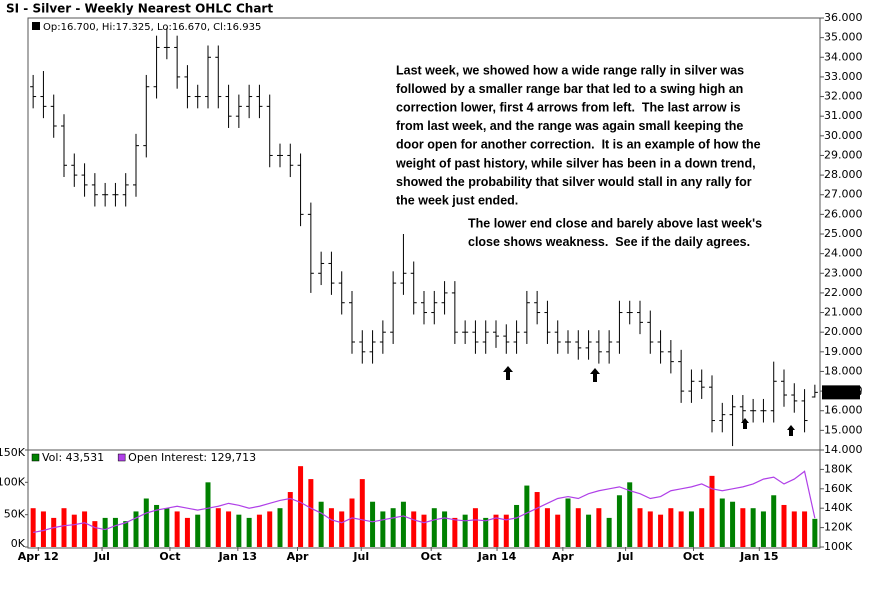 The height and width of the screenshot is (612, 895). What do you see at coordinates (843, 76) in the screenshot?
I see `y-tick-label: 33.000` at bounding box center [843, 76].